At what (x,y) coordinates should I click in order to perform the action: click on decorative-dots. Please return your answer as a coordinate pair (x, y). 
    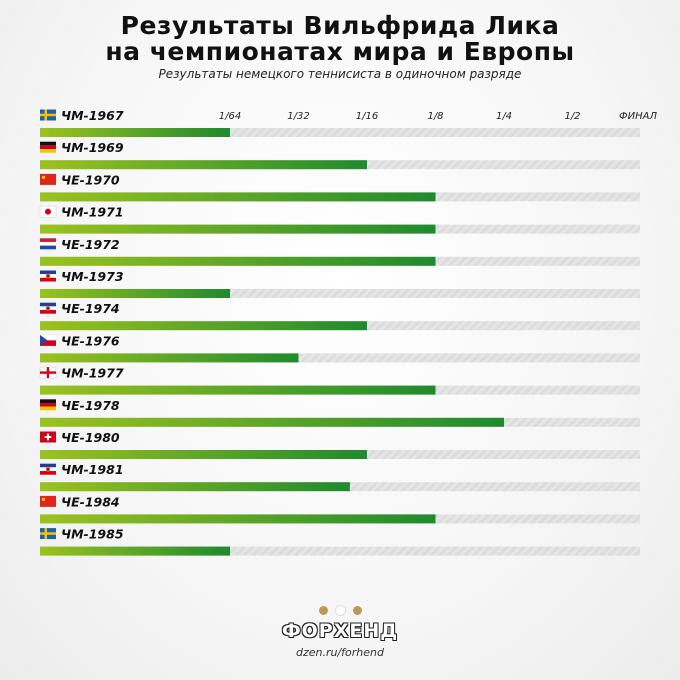
    Looking at the image, I should click on (340, 609).